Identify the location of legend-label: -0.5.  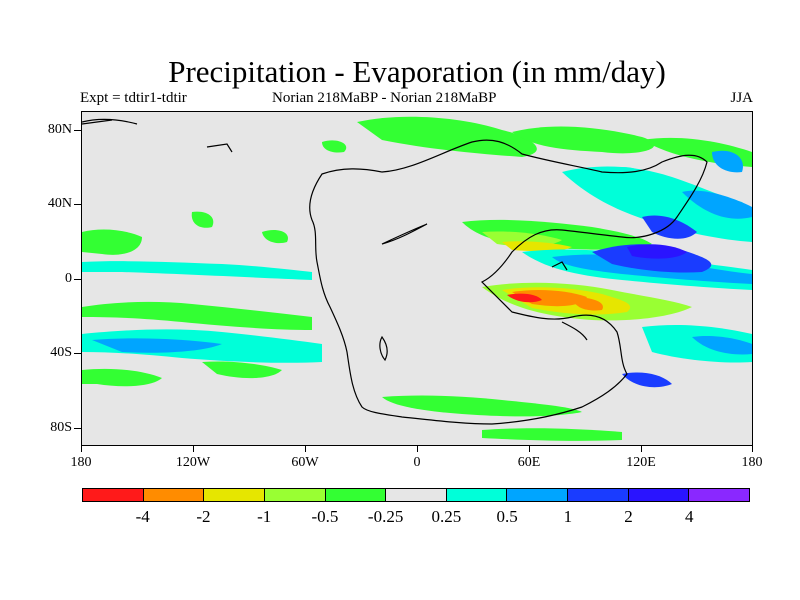
(325, 516).